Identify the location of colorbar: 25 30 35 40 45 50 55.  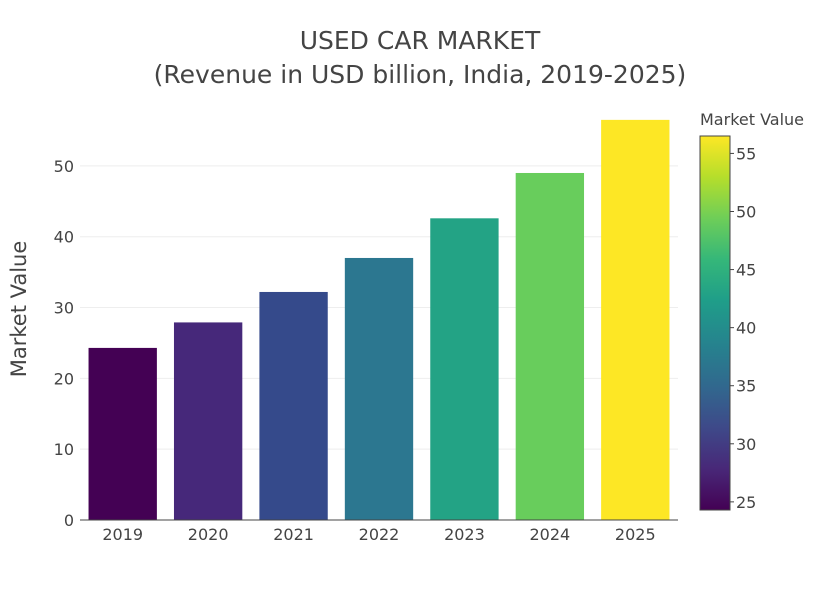
(727, 323).